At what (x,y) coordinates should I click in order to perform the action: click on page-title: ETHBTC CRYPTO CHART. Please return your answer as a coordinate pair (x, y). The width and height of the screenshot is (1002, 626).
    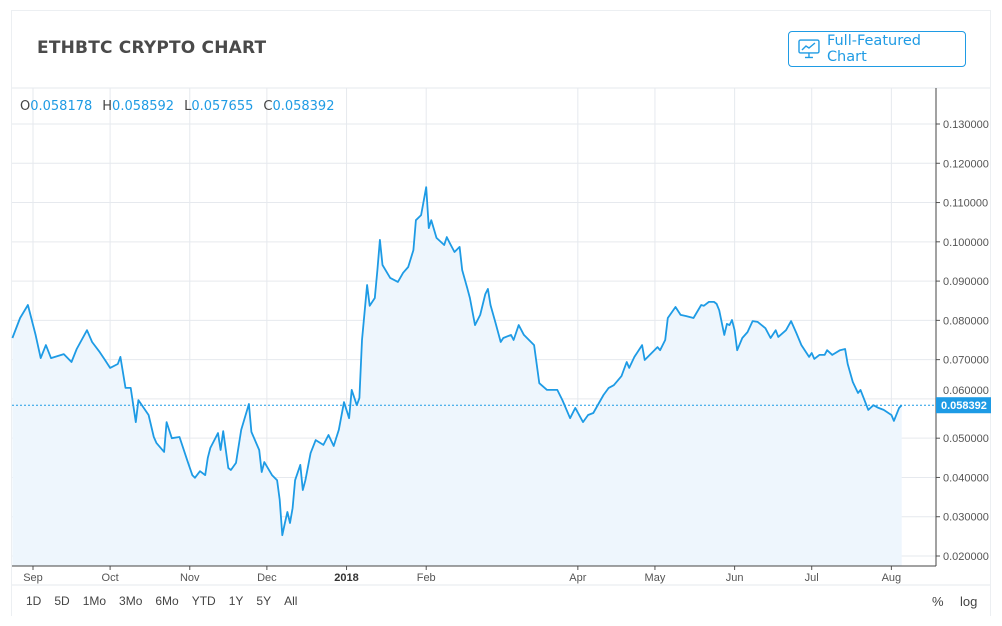
    Looking at the image, I should click on (152, 48).